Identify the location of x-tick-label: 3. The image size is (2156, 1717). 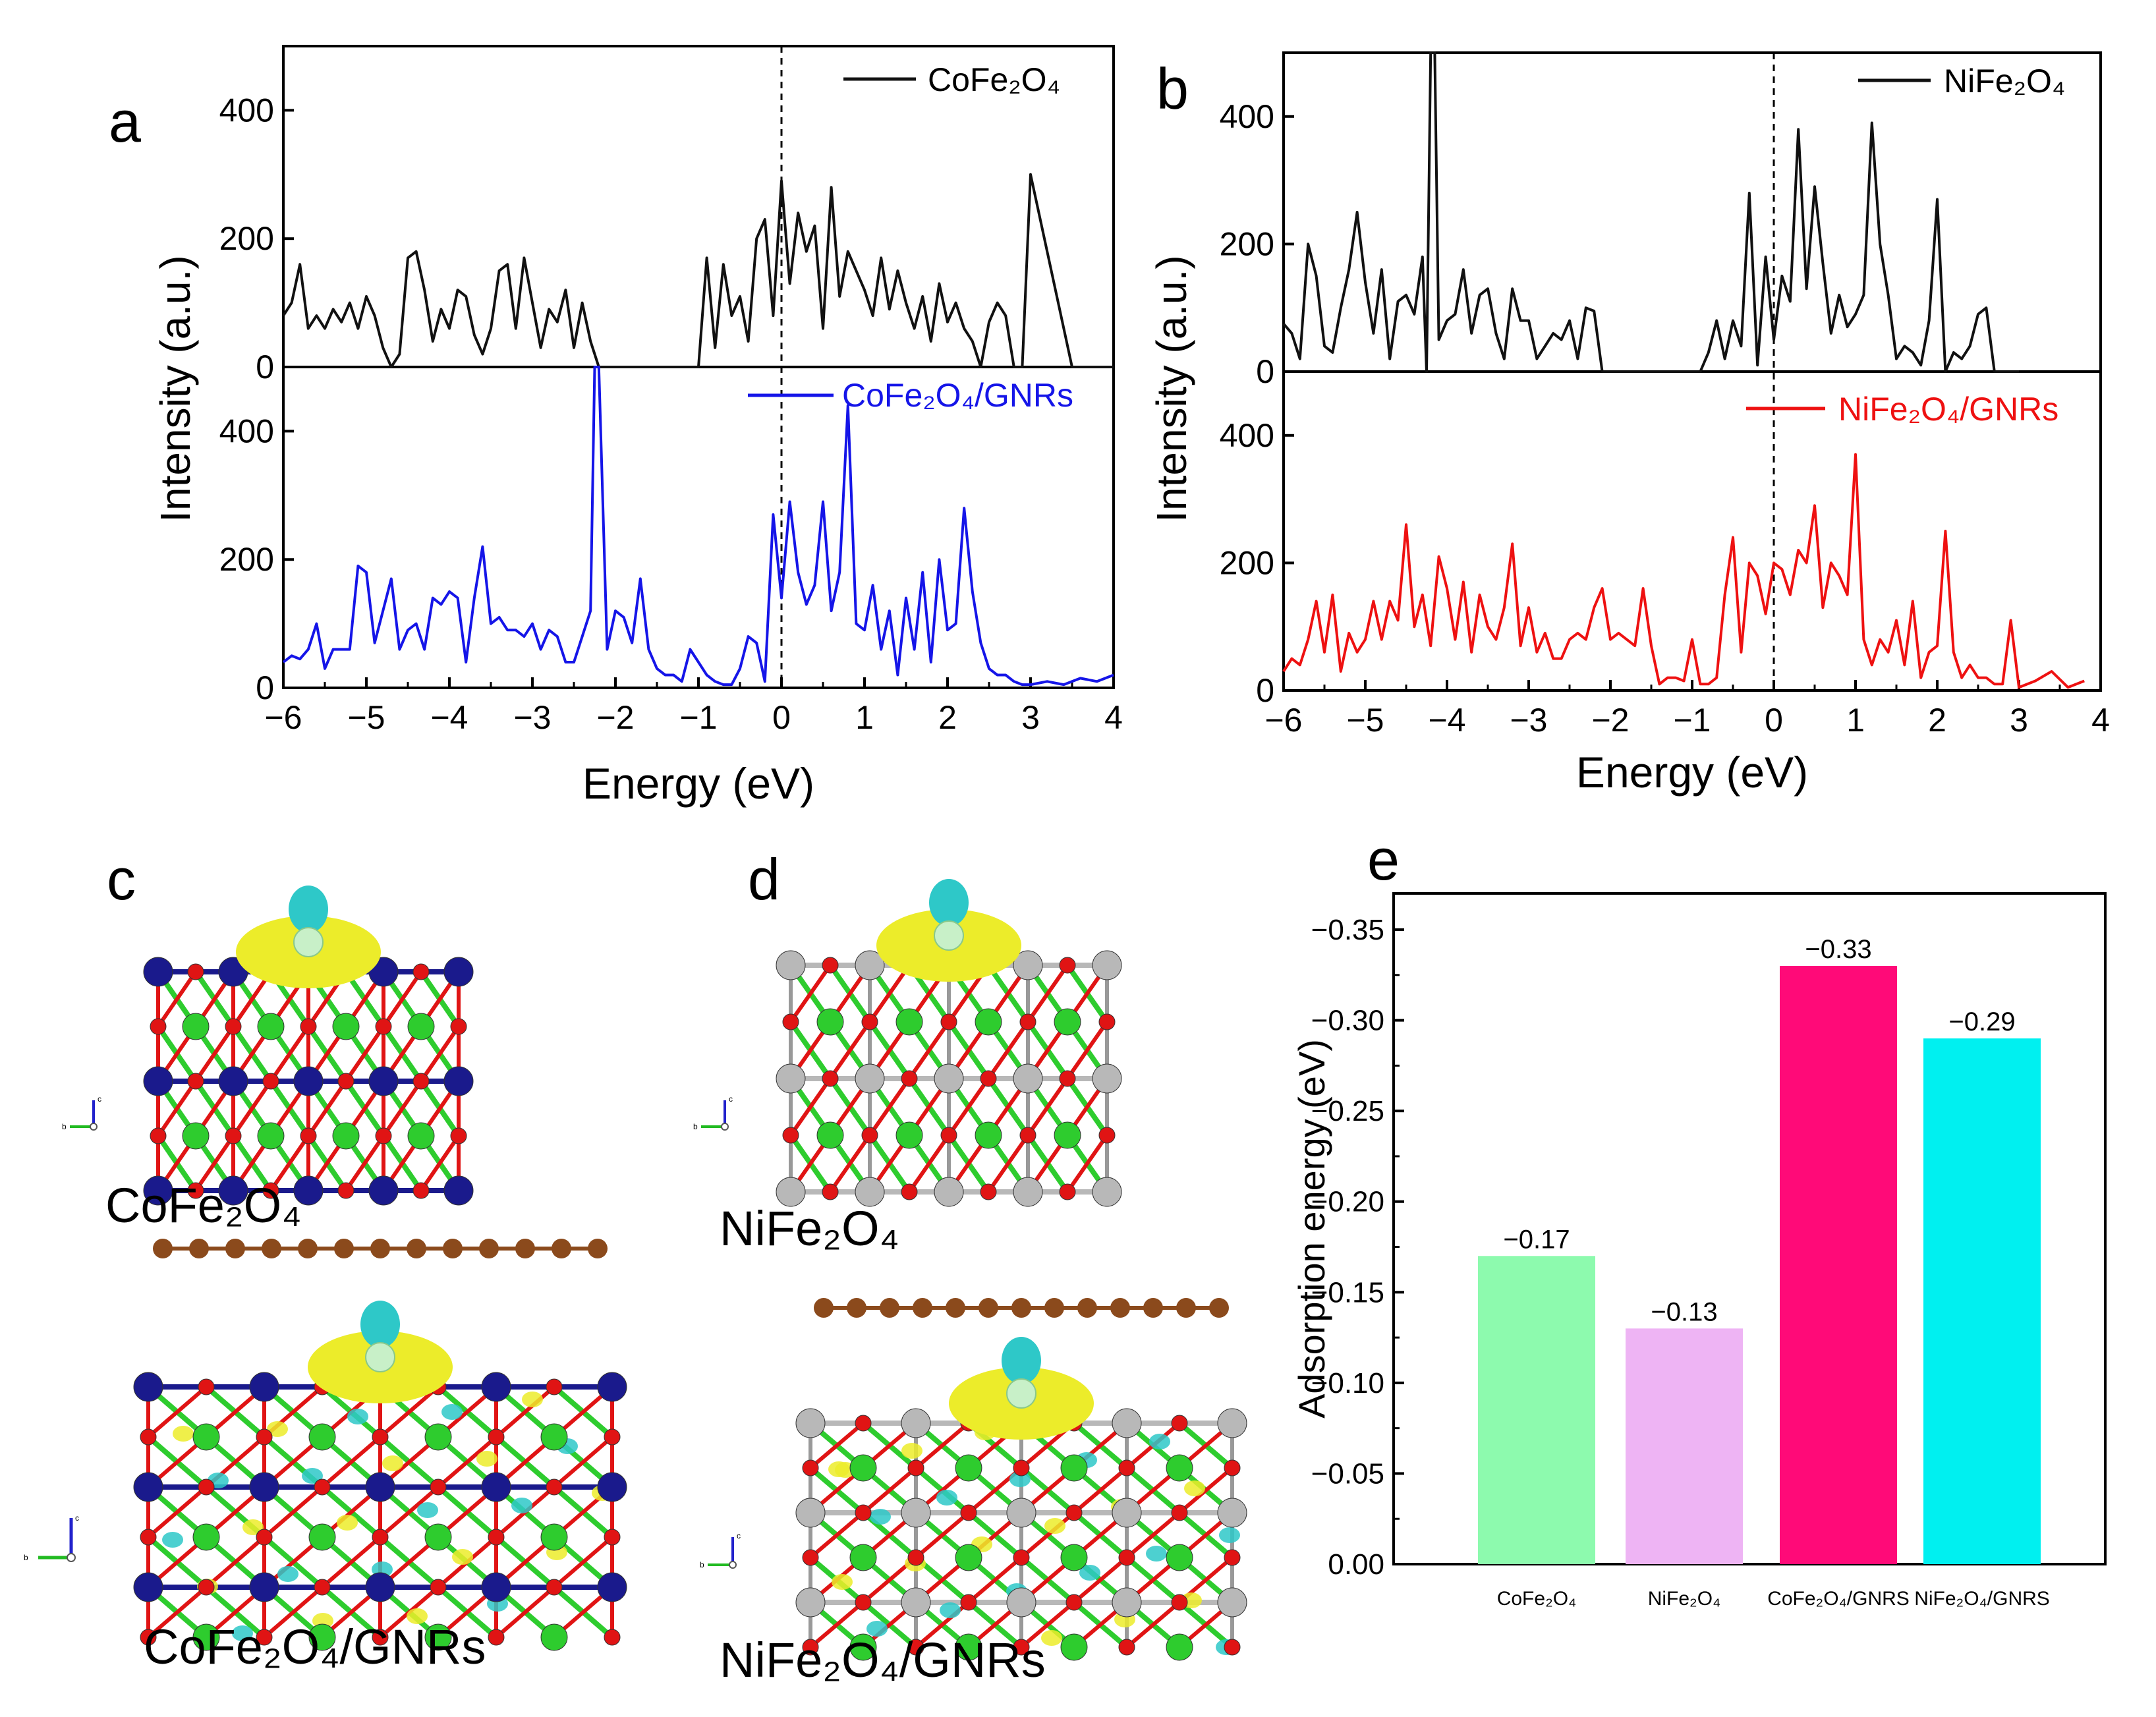
(2019, 721).